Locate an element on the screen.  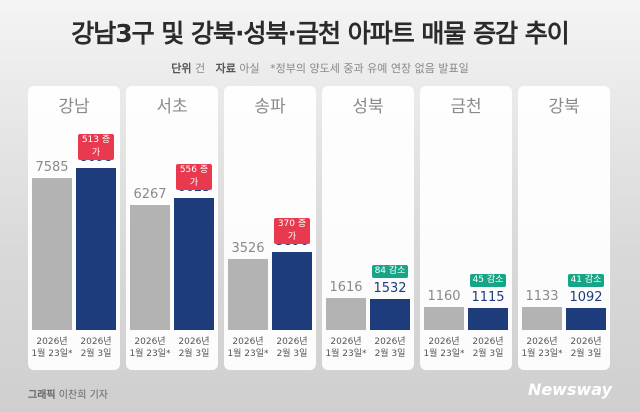
value-label: 1160 is located at coordinates (444, 296).